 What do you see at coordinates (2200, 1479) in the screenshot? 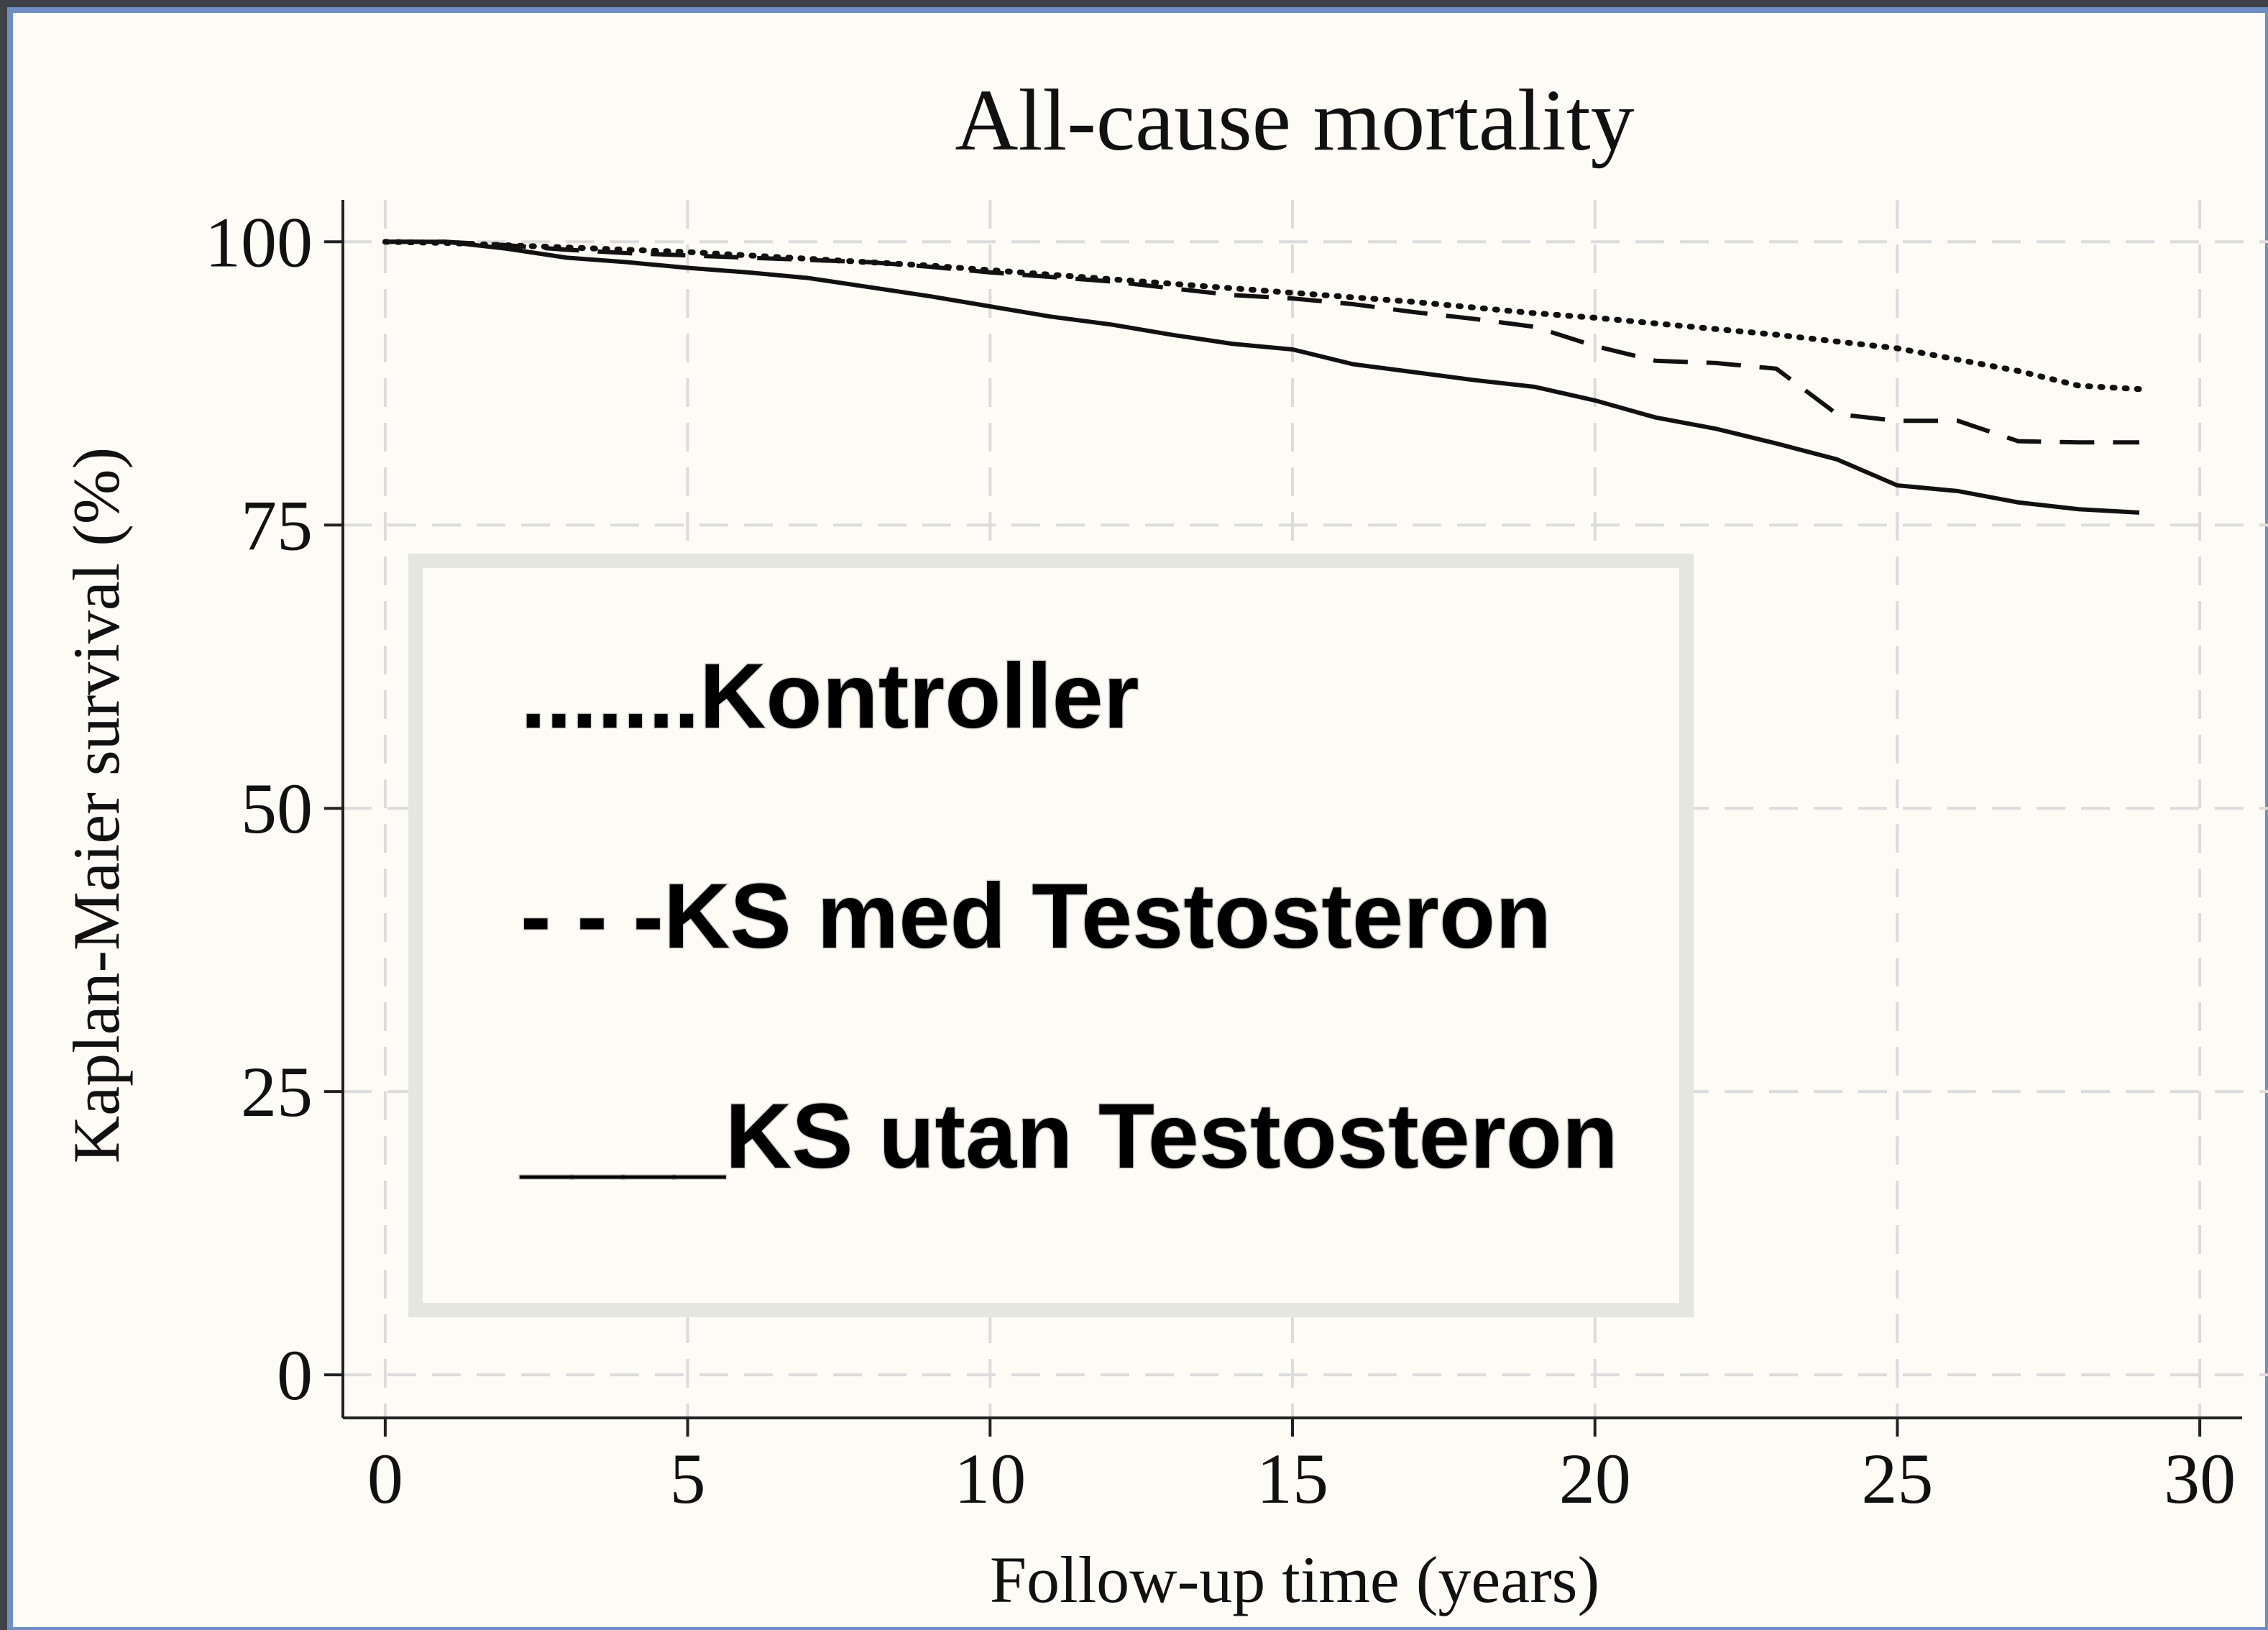
I see `x-tick-label: 30` at bounding box center [2200, 1479].